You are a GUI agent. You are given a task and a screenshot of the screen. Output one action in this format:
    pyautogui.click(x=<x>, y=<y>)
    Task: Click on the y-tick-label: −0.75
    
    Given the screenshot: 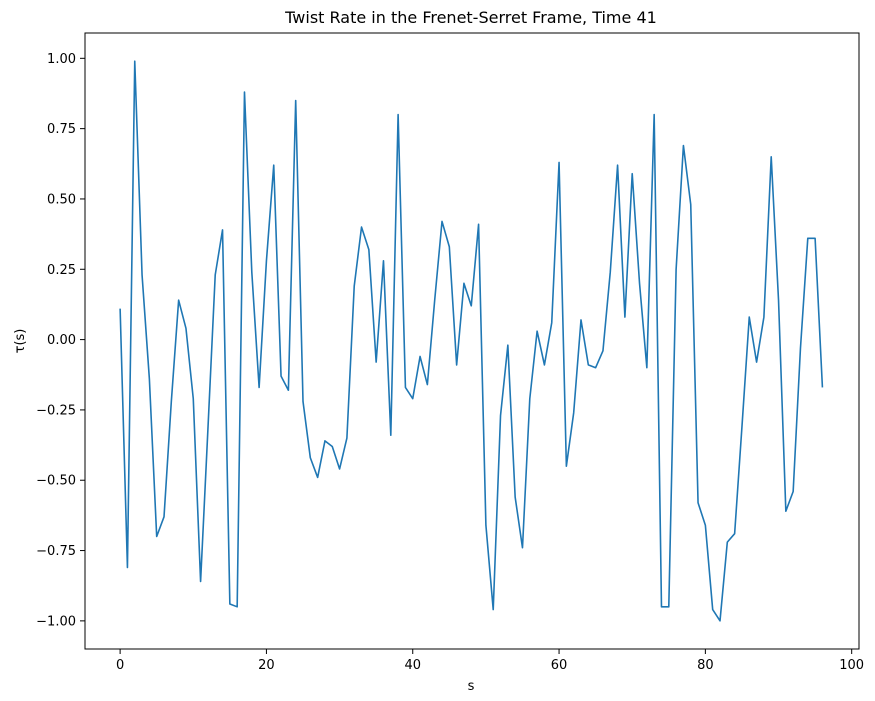 What is the action you would take?
    pyautogui.click(x=56, y=551)
    